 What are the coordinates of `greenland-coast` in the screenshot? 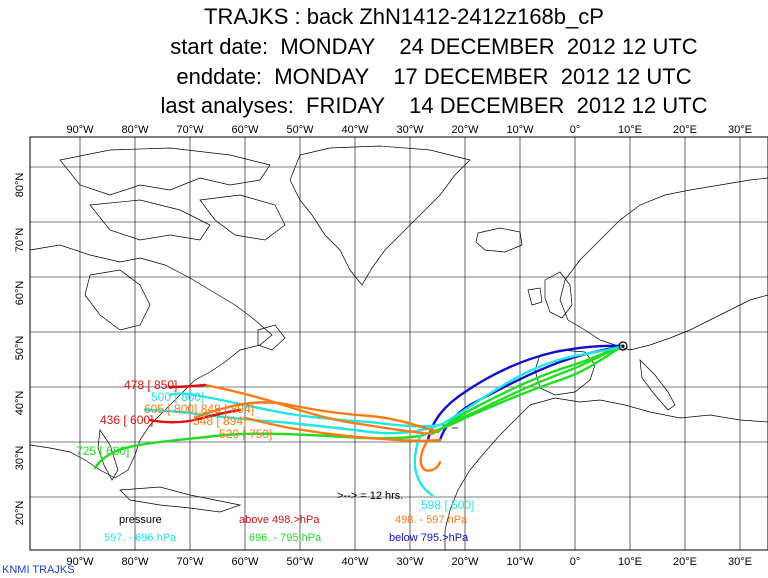 It's located at (380, 215).